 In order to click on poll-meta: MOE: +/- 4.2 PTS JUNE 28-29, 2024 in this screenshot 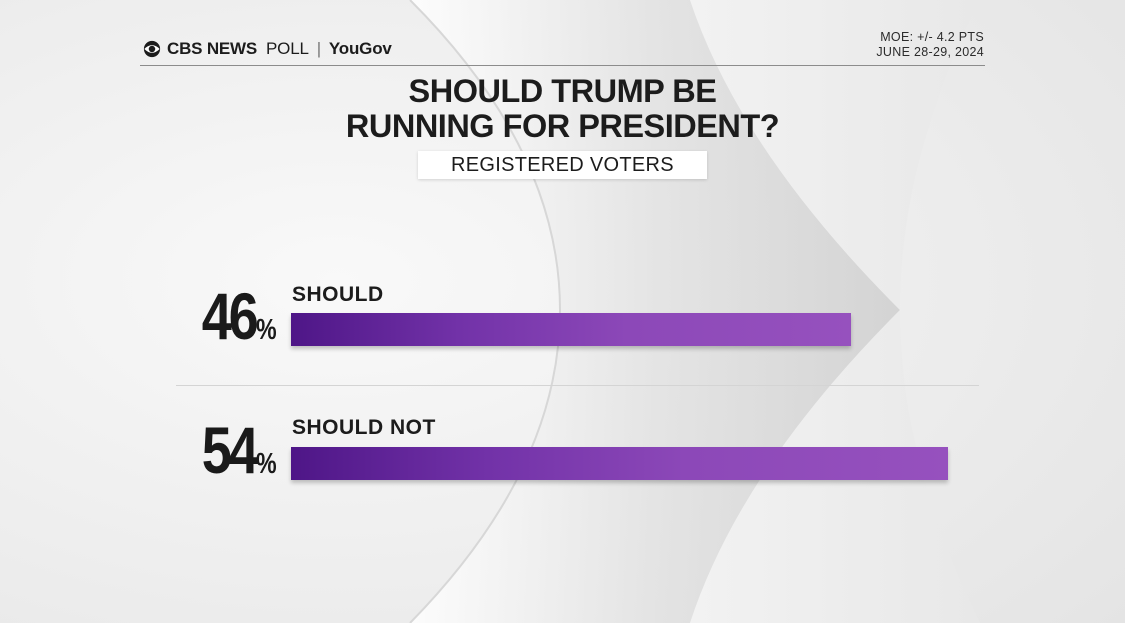, I will do `click(930, 45)`.